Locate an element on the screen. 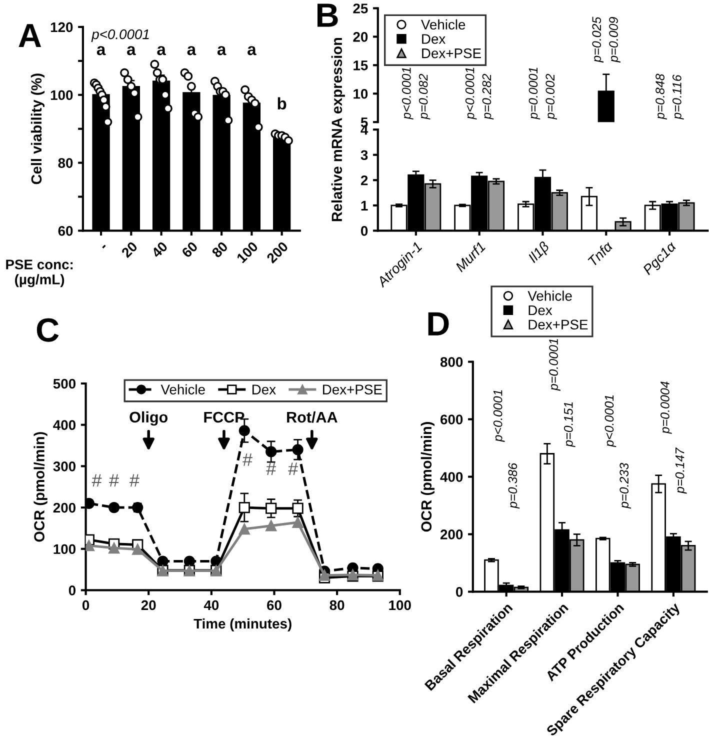 The image size is (709, 749). x-tick-label: 200 is located at coordinates (277, 252).